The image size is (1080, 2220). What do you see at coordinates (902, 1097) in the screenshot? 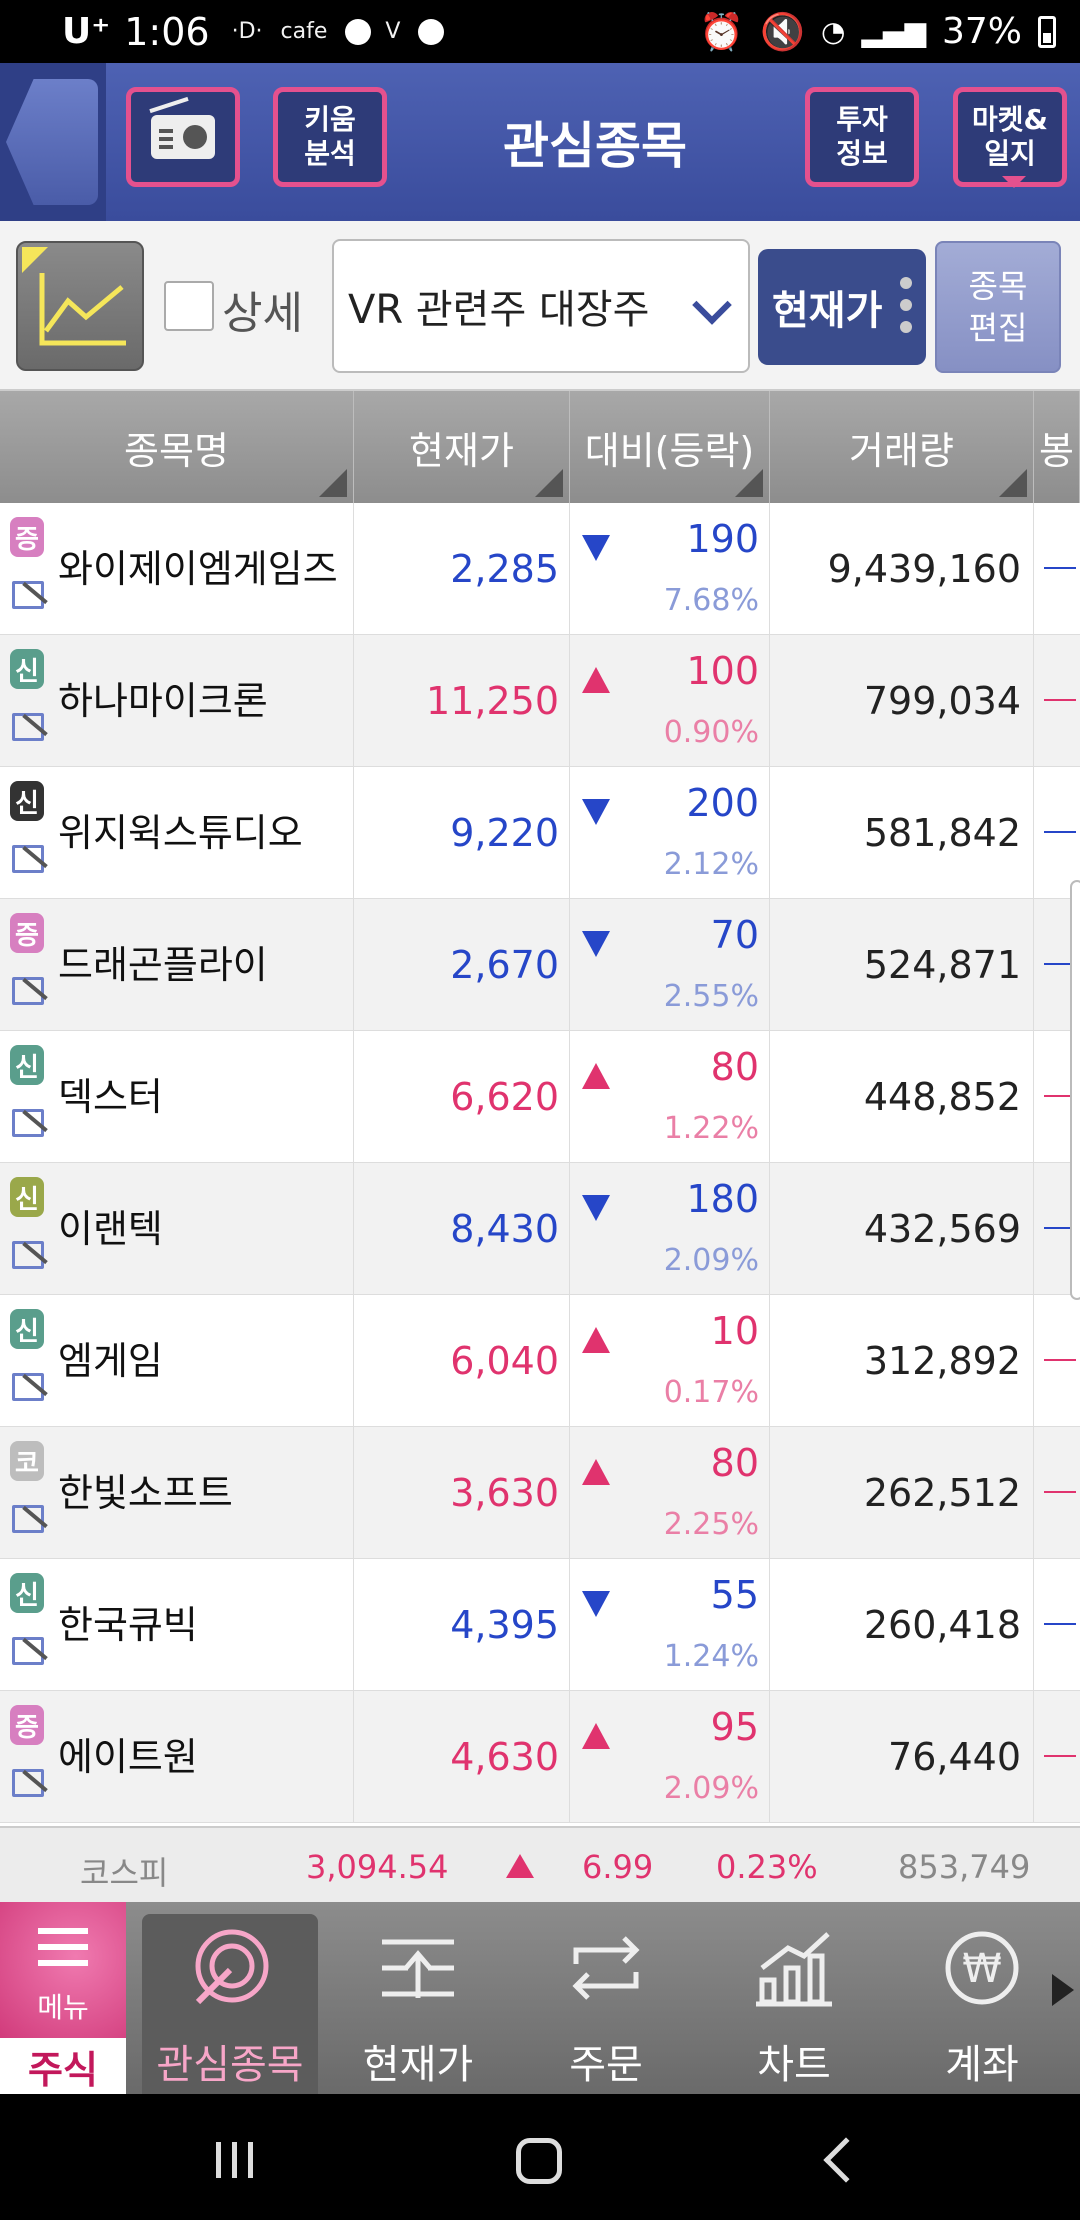
I see `volume-cell: 448,852` at bounding box center [902, 1097].